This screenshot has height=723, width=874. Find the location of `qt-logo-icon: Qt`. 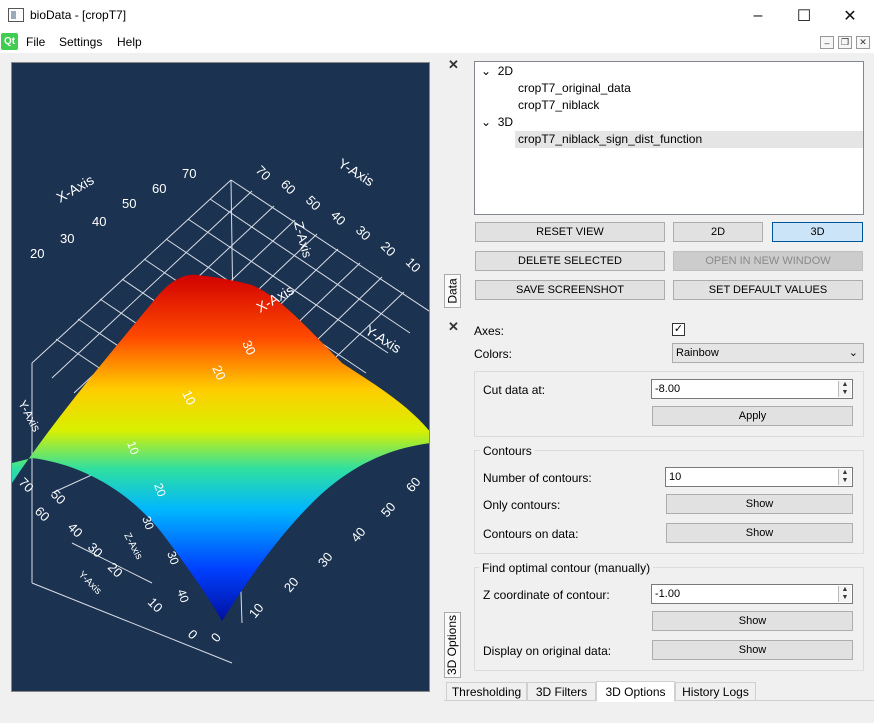

qt-logo-icon: Qt is located at coordinates (9, 41).